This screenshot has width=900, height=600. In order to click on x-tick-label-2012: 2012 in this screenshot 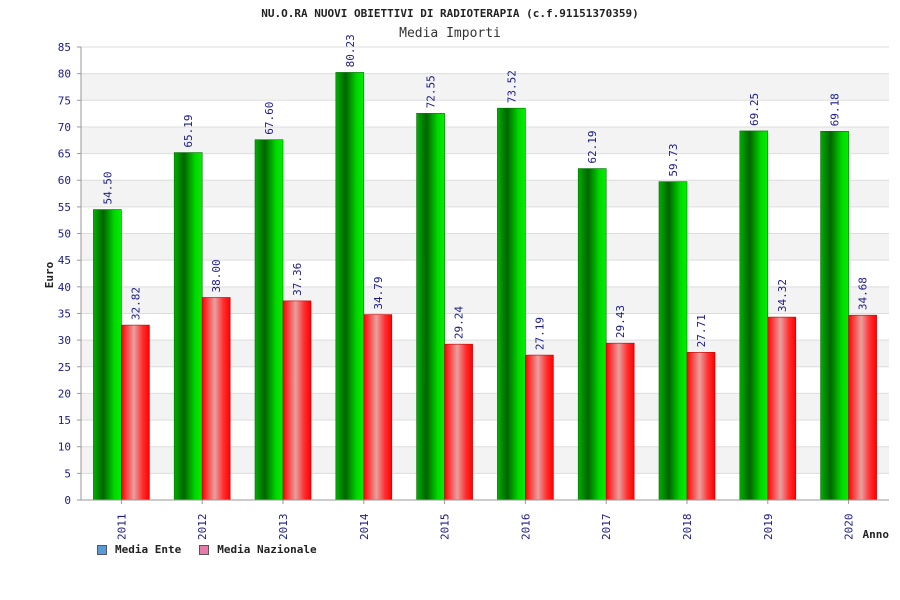, I will do `click(202, 527)`.